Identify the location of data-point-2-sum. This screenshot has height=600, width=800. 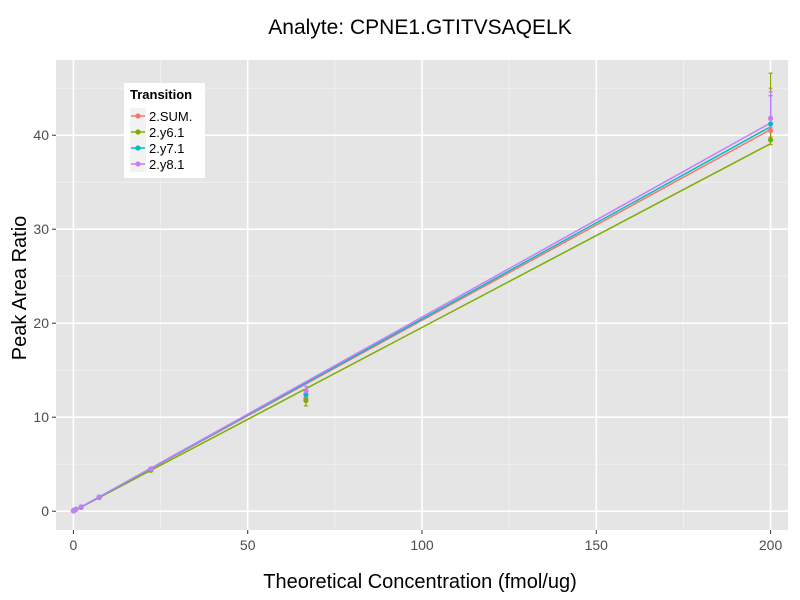
(770, 130).